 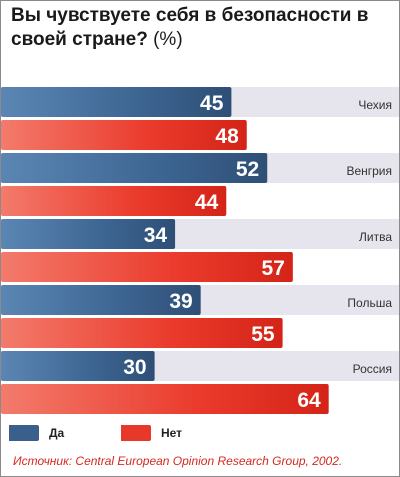 What do you see at coordinates (372, 369) in the screenshot?
I see `category-label: Россия` at bounding box center [372, 369].